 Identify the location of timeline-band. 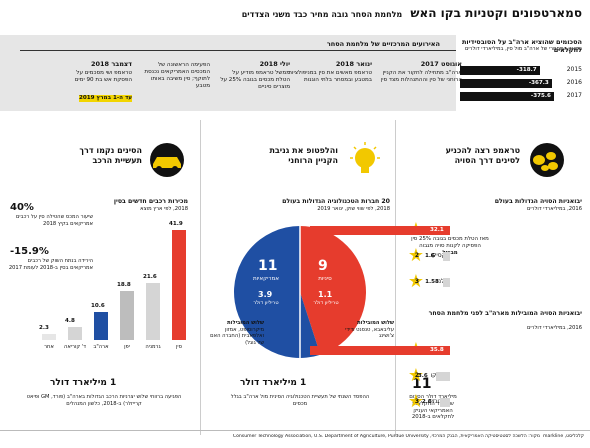
(228, 73).